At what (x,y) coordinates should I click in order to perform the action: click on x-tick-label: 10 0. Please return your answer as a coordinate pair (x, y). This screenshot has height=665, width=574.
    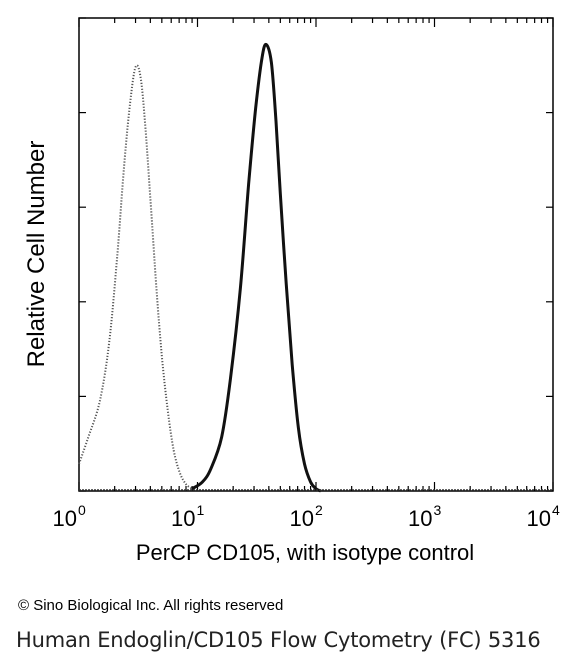
    Looking at the image, I should click on (69, 516).